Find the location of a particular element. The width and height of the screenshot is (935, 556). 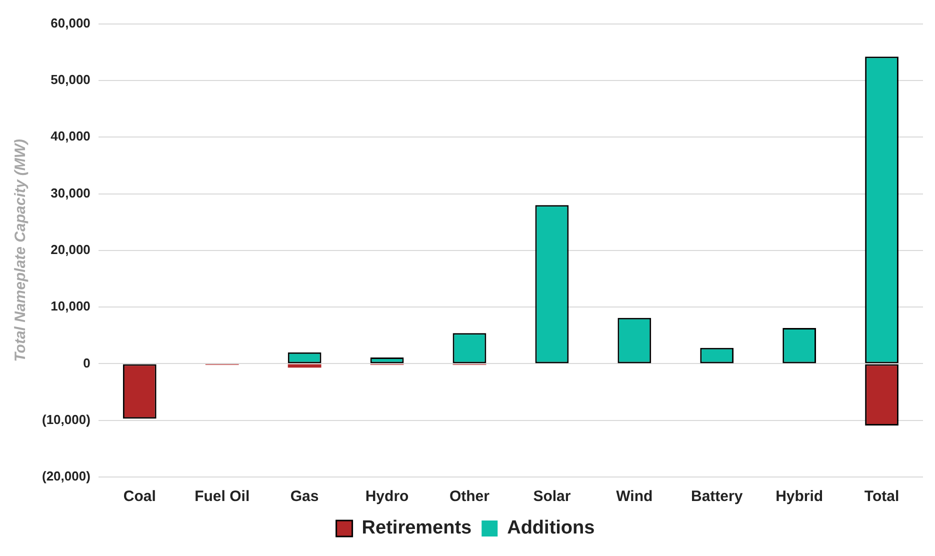

y-tick-label: 30,000 is located at coordinates (70, 192).